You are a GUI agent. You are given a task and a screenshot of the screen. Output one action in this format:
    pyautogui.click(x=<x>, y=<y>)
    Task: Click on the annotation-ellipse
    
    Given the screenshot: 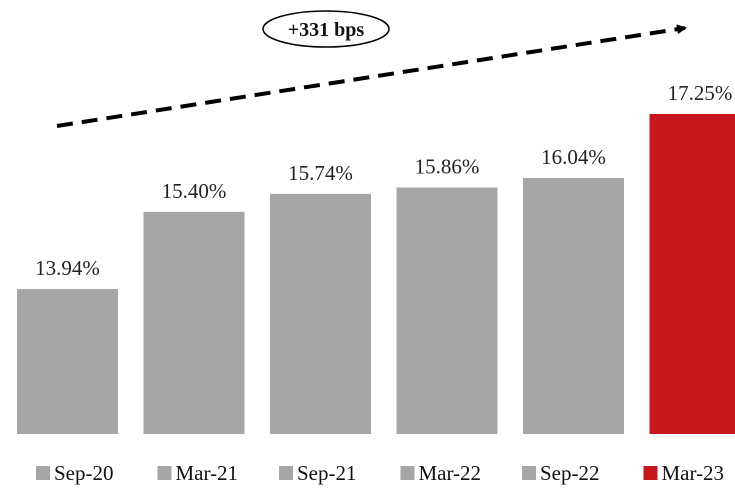 What is the action you would take?
    pyautogui.click(x=326, y=29)
    